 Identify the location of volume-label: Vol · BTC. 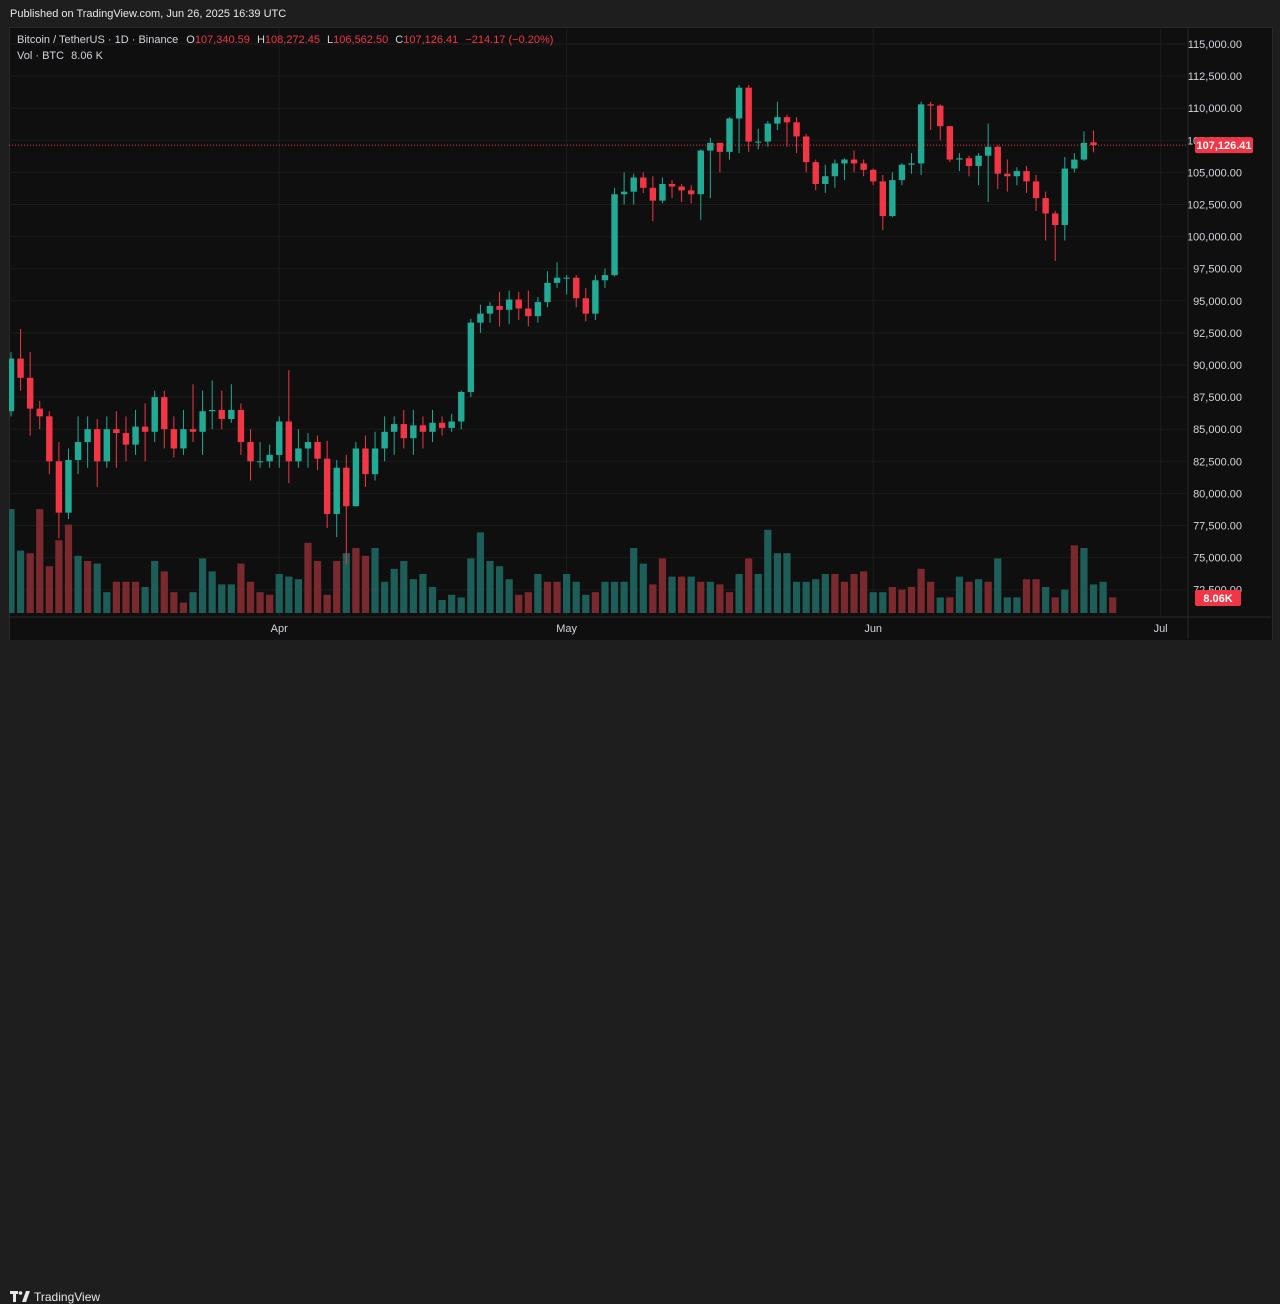
(41, 56).